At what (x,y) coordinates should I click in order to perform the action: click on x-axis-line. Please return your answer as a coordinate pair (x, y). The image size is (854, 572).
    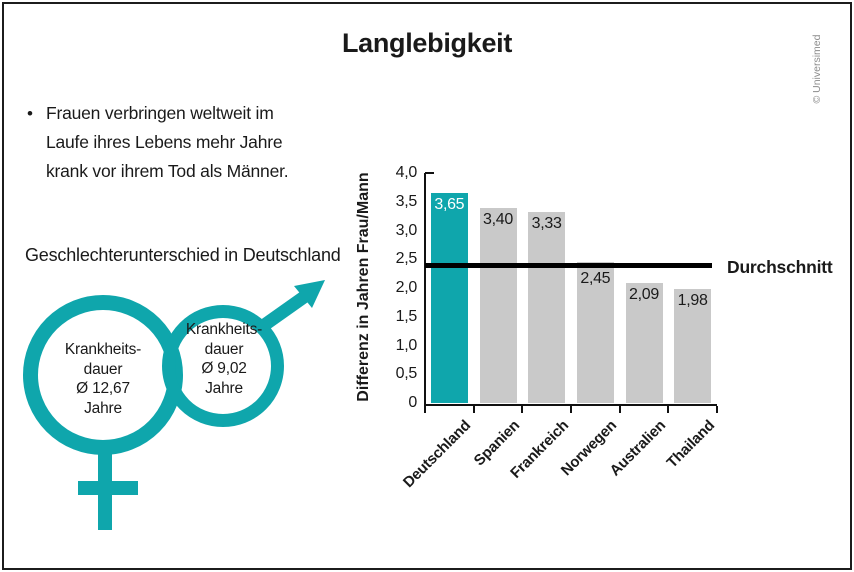
    Looking at the image, I should click on (570, 405).